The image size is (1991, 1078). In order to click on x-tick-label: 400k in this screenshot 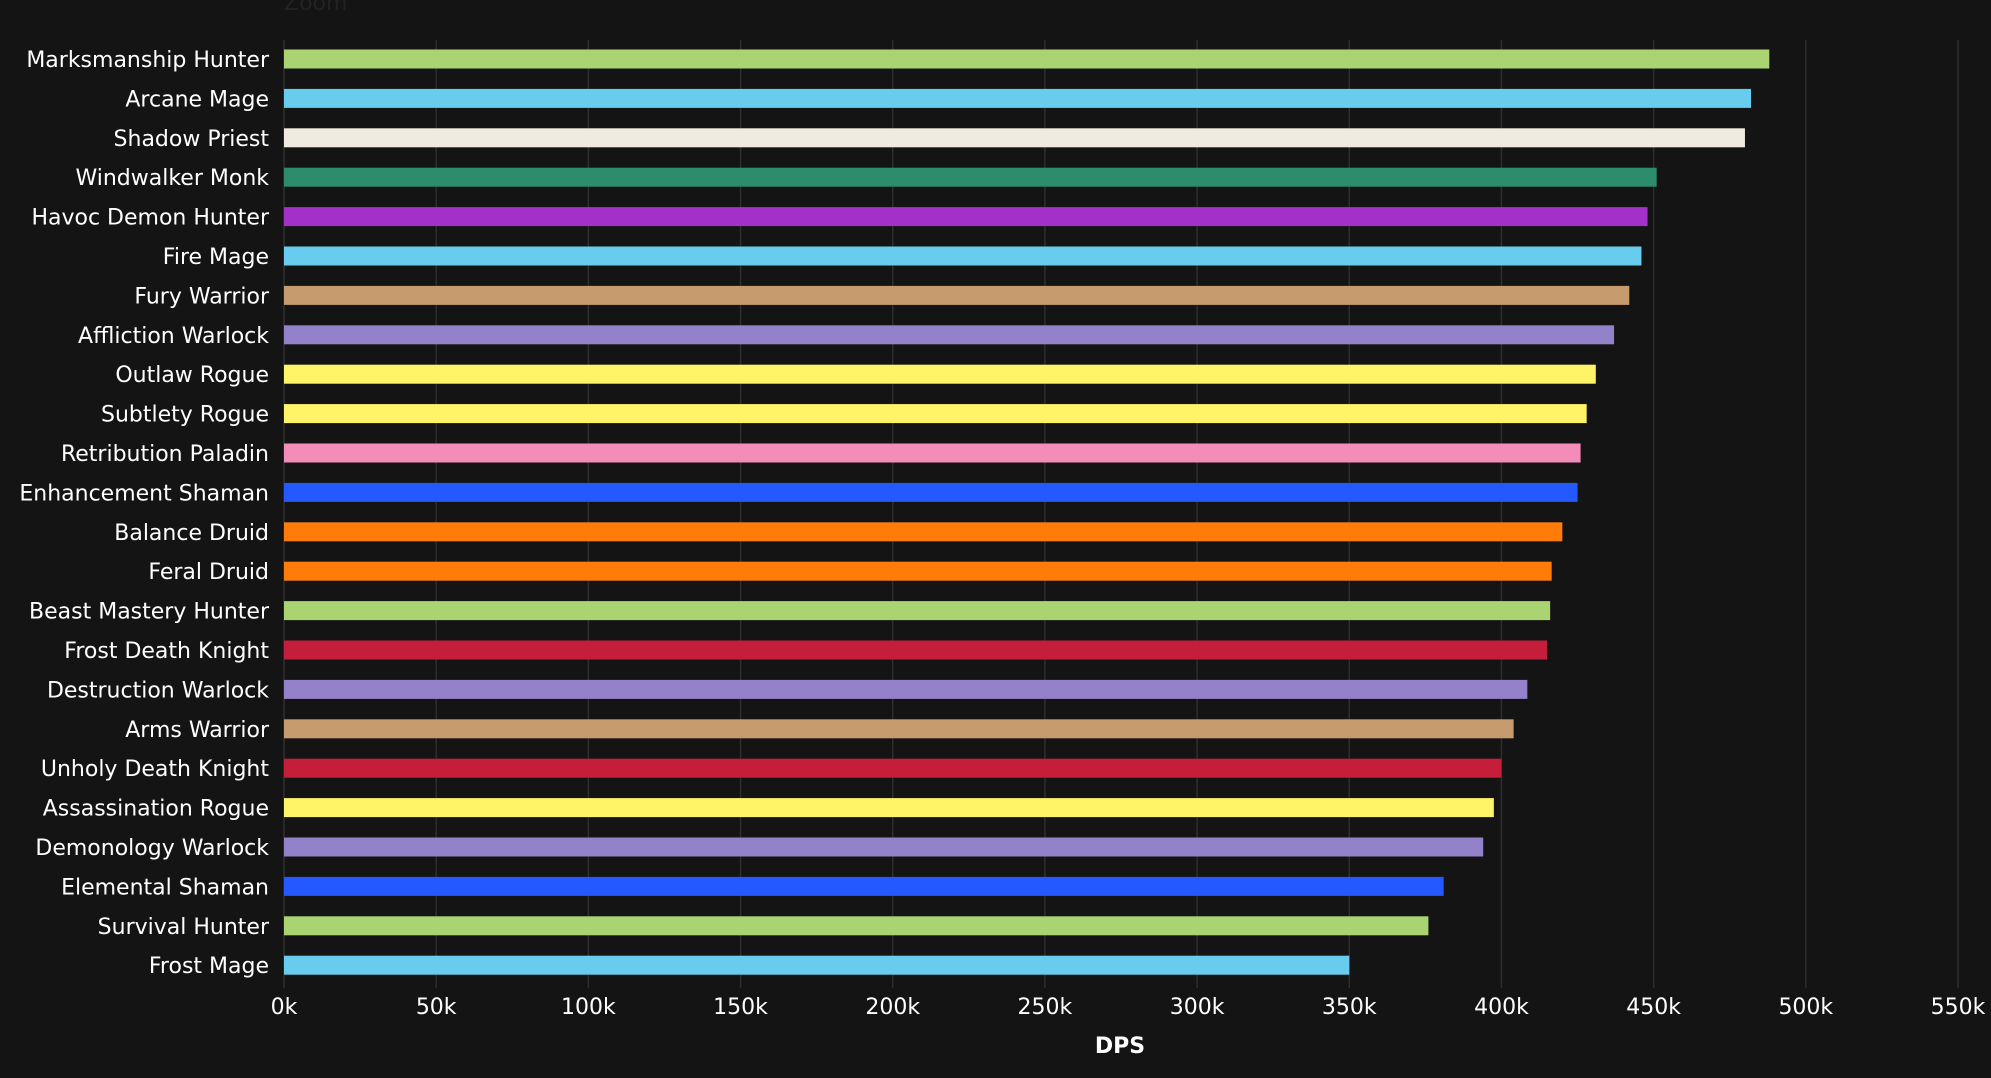, I will do `click(1501, 1007)`.